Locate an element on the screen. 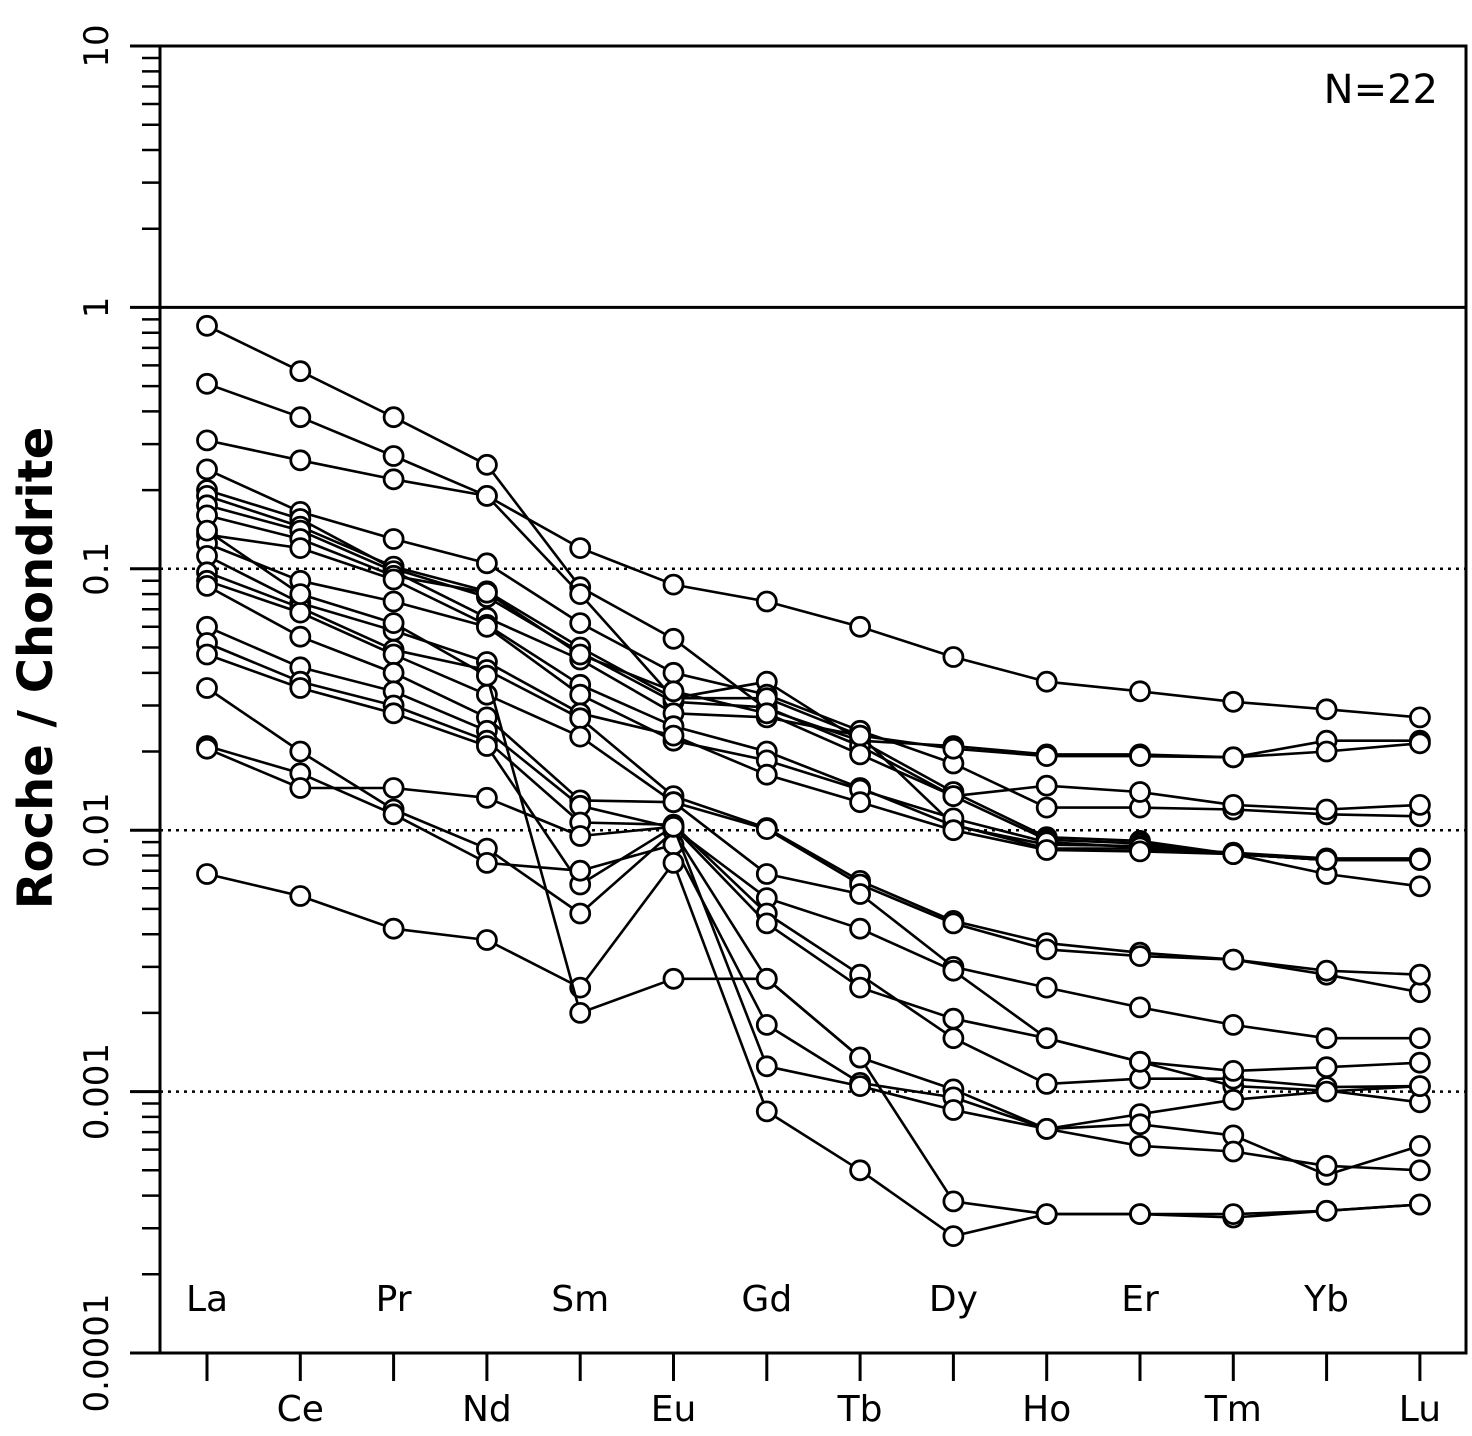 The width and height of the screenshot is (1472, 1436). x-tick-label: Nd is located at coordinates (487, 1409).